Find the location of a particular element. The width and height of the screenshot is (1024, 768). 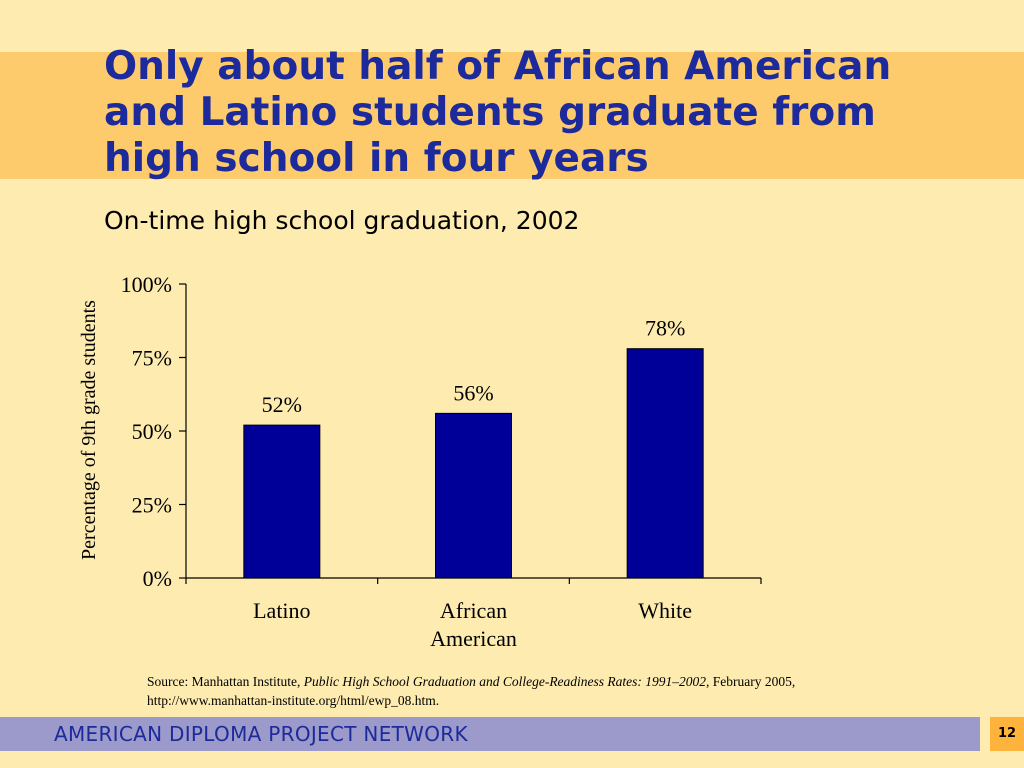

y-tick-label: 0% is located at coordinates (157, 578).